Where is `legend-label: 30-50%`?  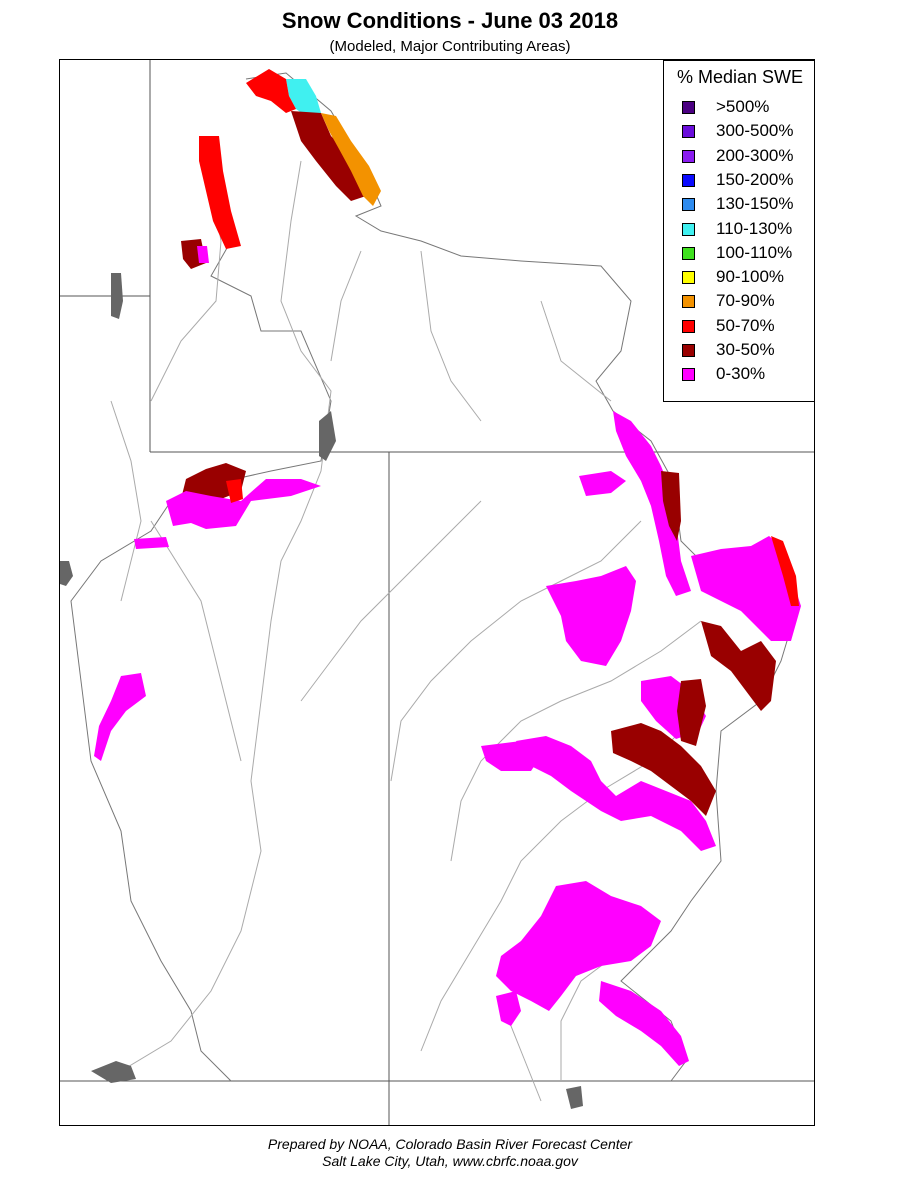 legend-label: 30-50% is located at coordinates (745, 349).